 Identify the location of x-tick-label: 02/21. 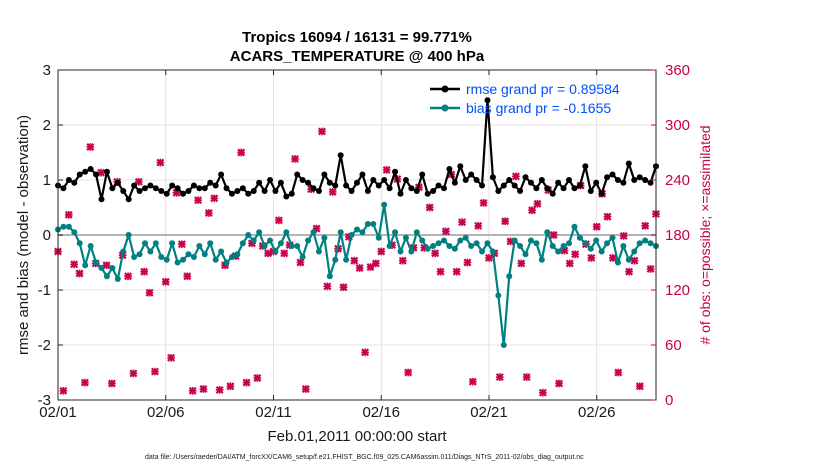
(489, 412).